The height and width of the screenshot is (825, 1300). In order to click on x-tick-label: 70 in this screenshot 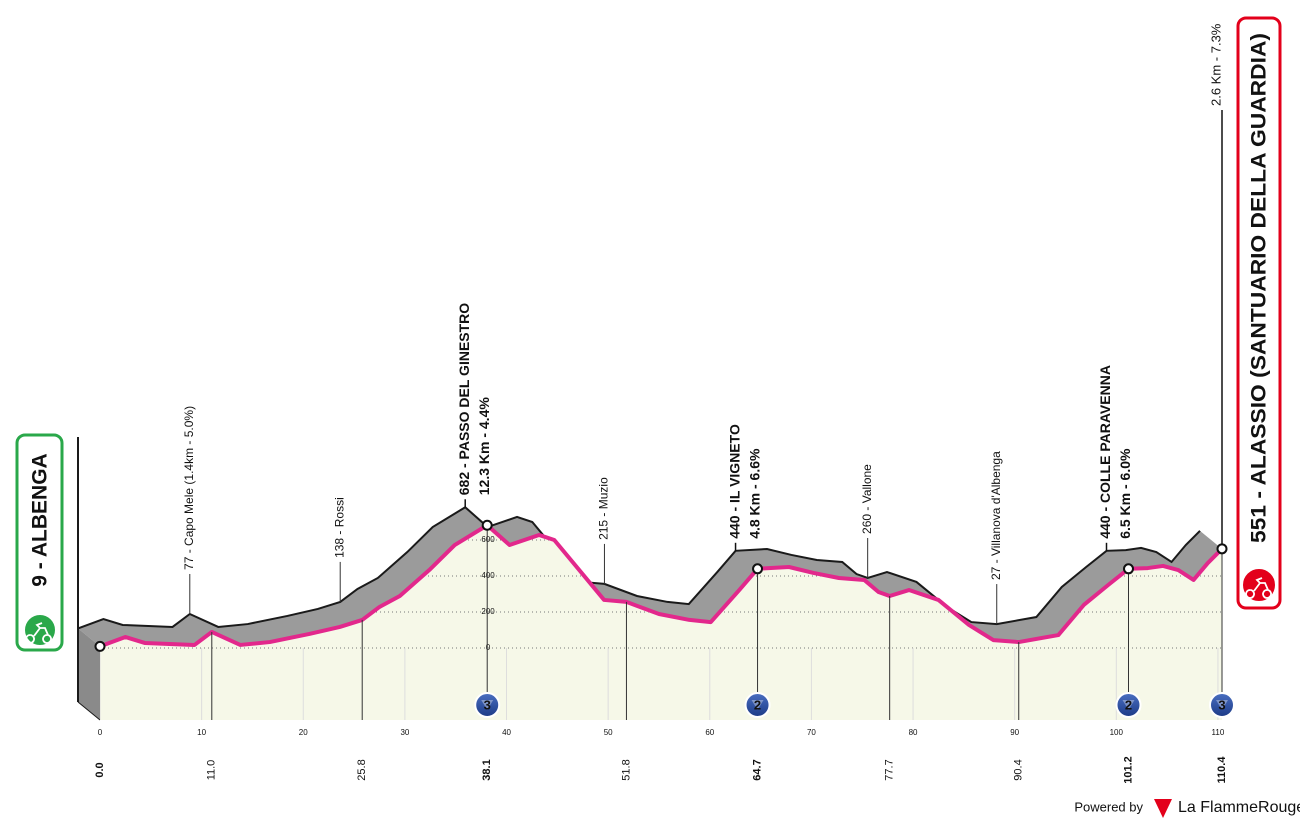, I will do `click(811, 732)`.